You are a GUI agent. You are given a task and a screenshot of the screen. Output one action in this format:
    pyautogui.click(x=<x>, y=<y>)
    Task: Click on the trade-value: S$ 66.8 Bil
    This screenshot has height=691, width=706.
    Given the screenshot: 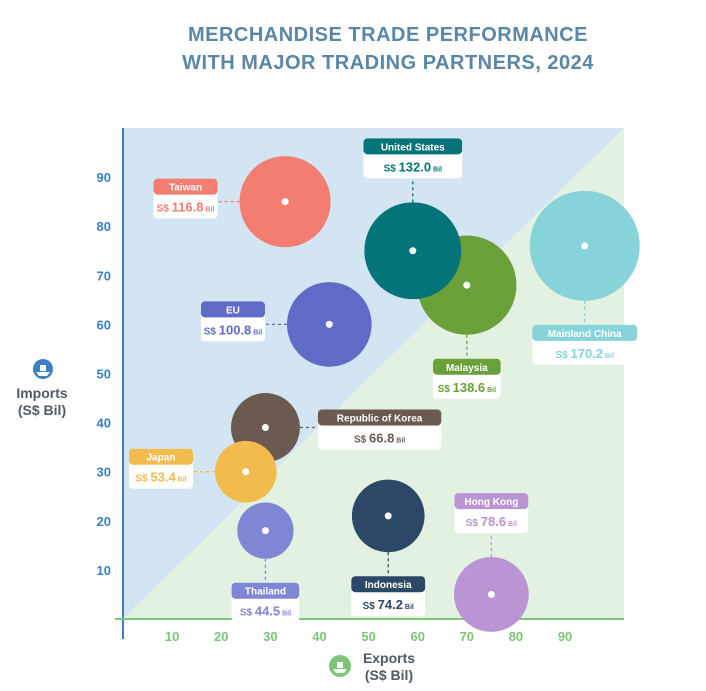 What is the action you would take?
    pyautogui.click(x=379, y=438)
    